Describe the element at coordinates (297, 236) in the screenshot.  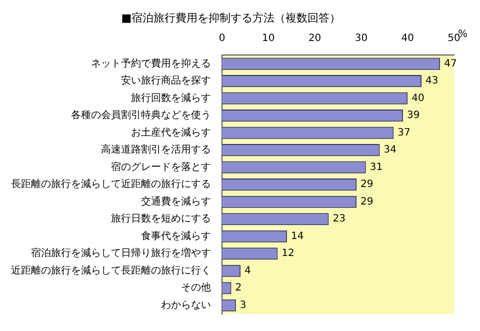
I see `data-label: 14` at that location.